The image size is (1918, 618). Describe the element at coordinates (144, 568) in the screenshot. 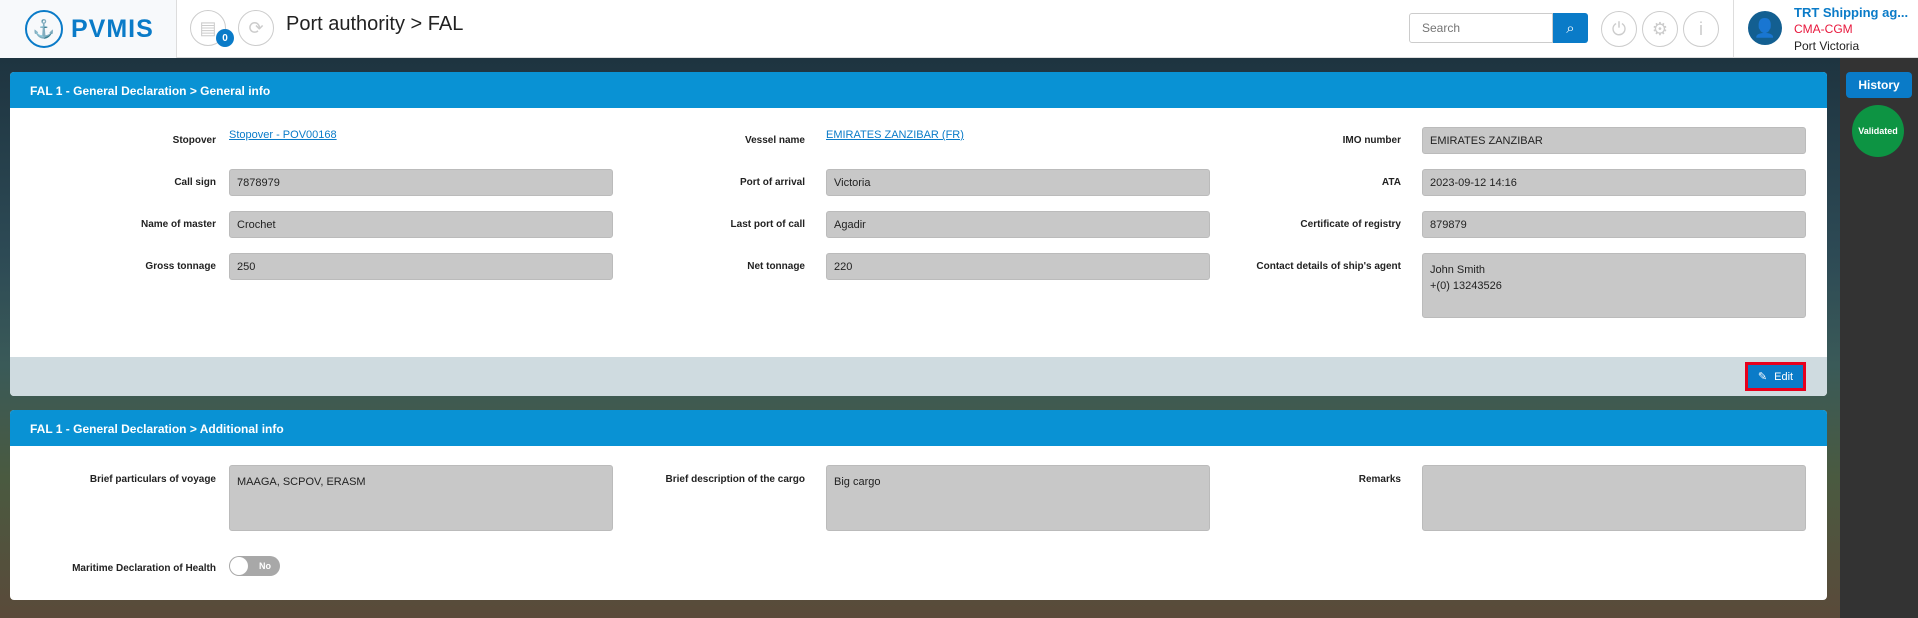

I see `health-label: Maritime Declaration of Health` at that location.